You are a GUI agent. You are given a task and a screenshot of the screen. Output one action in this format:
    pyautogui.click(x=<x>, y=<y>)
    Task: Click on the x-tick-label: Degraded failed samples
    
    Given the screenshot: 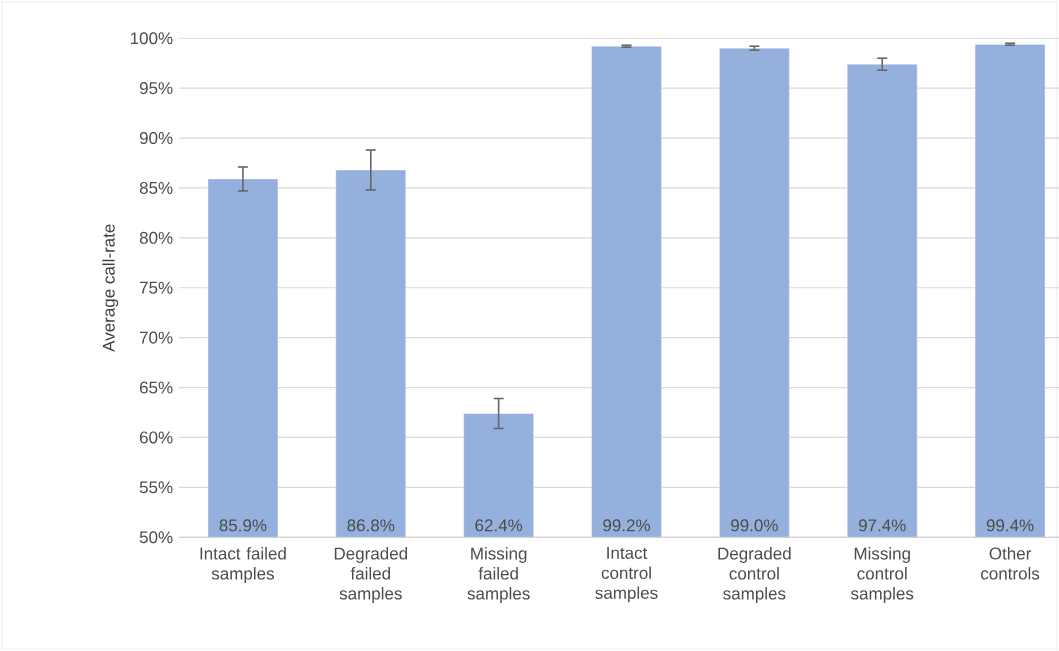 What is the action you would take?
    pyautogui.click(x=371, y=575)
    